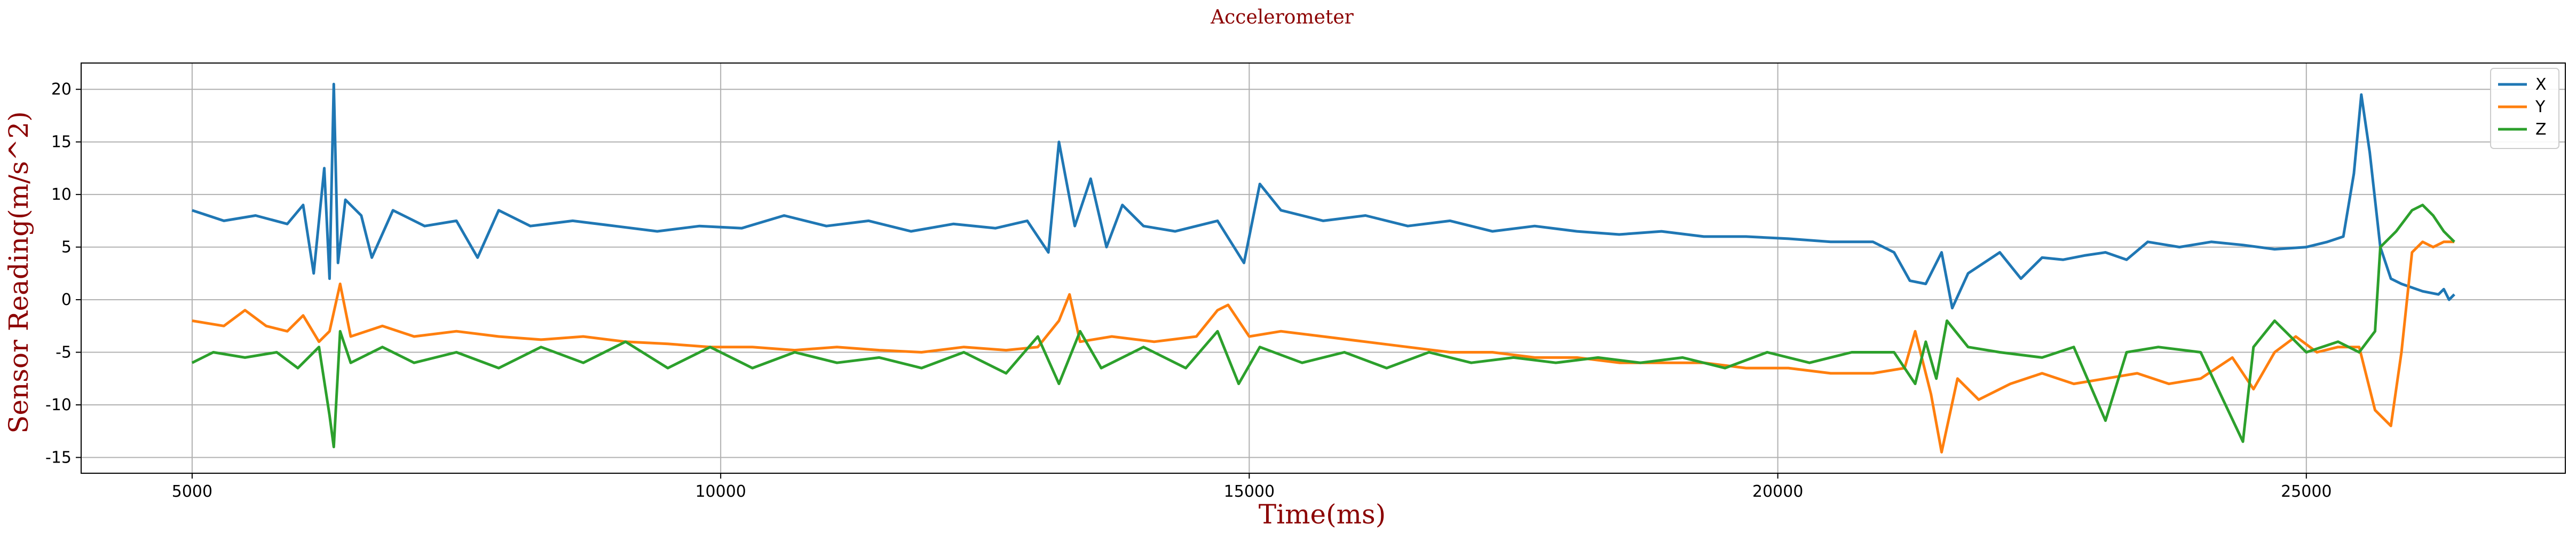 The width and height of the screenshot is (2576, 540). What do you see at coordinates (64, 353) in the screenshot?
I see `y-tick-label: -5` at bounding box center [64, 353].